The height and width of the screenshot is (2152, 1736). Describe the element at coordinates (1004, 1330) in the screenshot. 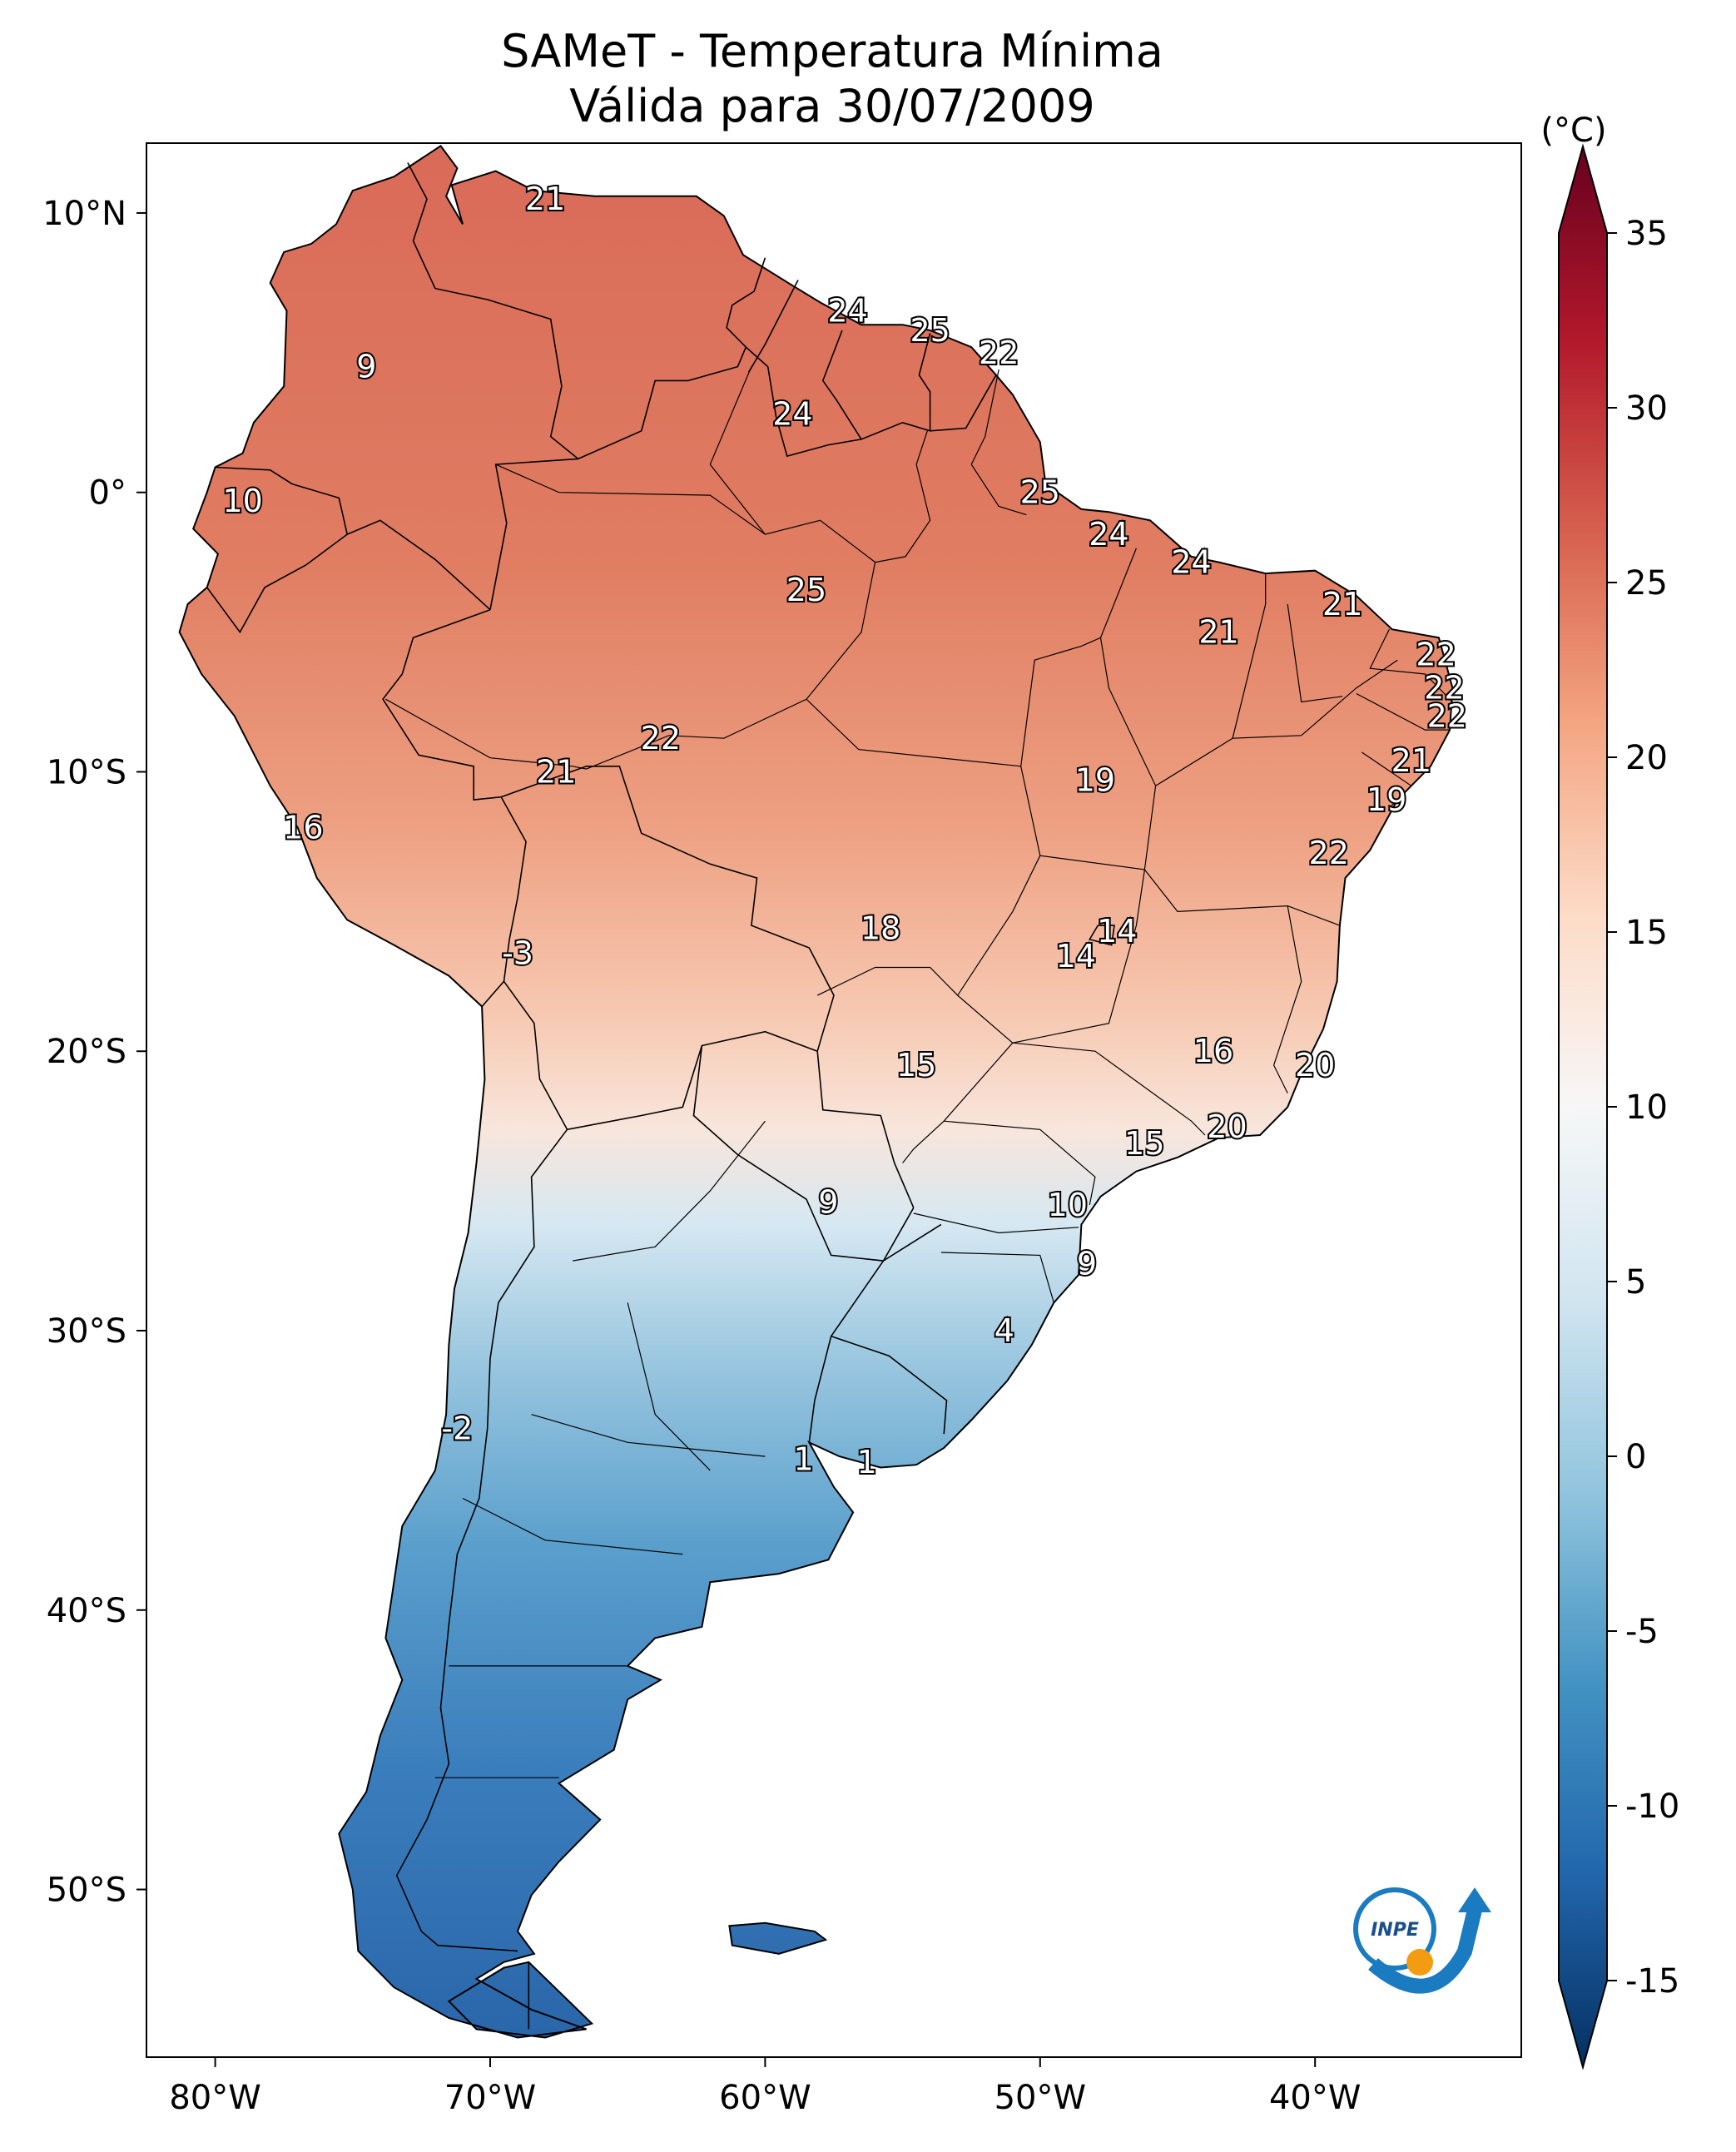

I see `station-label: 4` at that location.